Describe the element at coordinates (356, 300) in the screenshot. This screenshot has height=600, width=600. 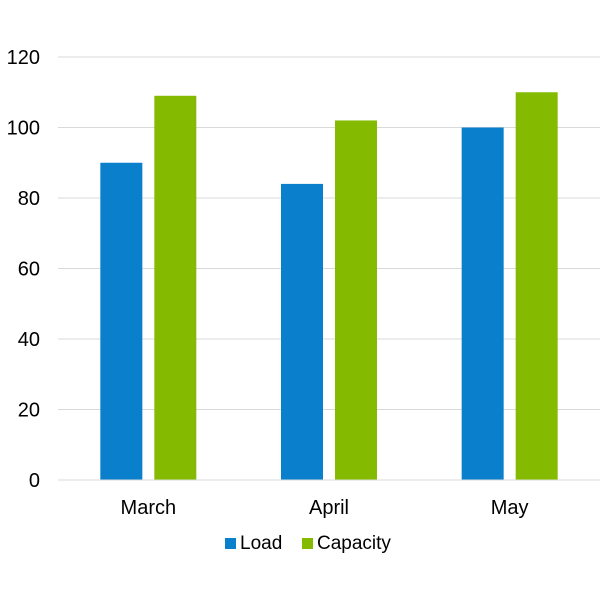
I see `bar-capacity-april` at that location.